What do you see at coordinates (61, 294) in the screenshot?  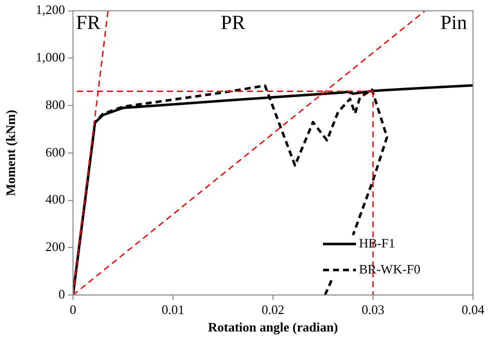 I see `y-tick-label: 0` at bounding box center [61, 294].